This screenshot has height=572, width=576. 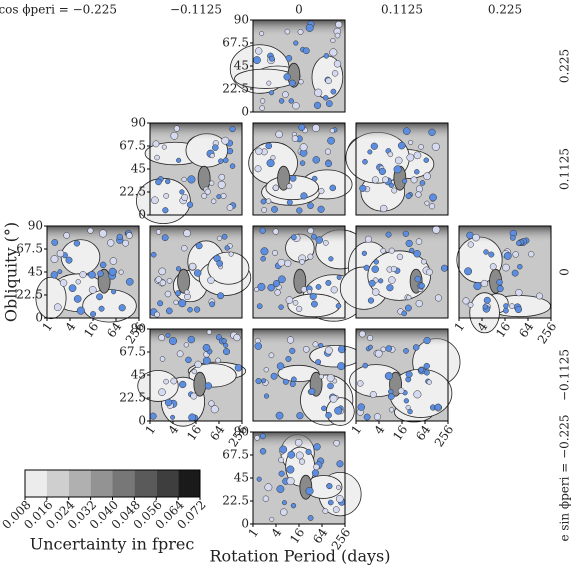 What do you see at coordinates (320, 535) in the screenshot?
I see `x-tick-label: 64` at bounding box center [320, 535].